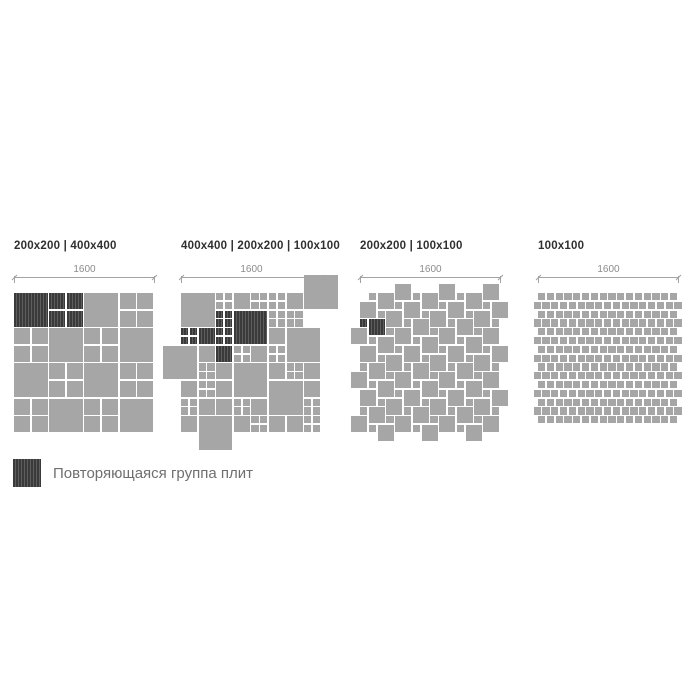 This screenshot has width=700, height=700. Describe the element at coordinates (360, 279) in the screenshot. I see `dimension-tick-left` at that location.